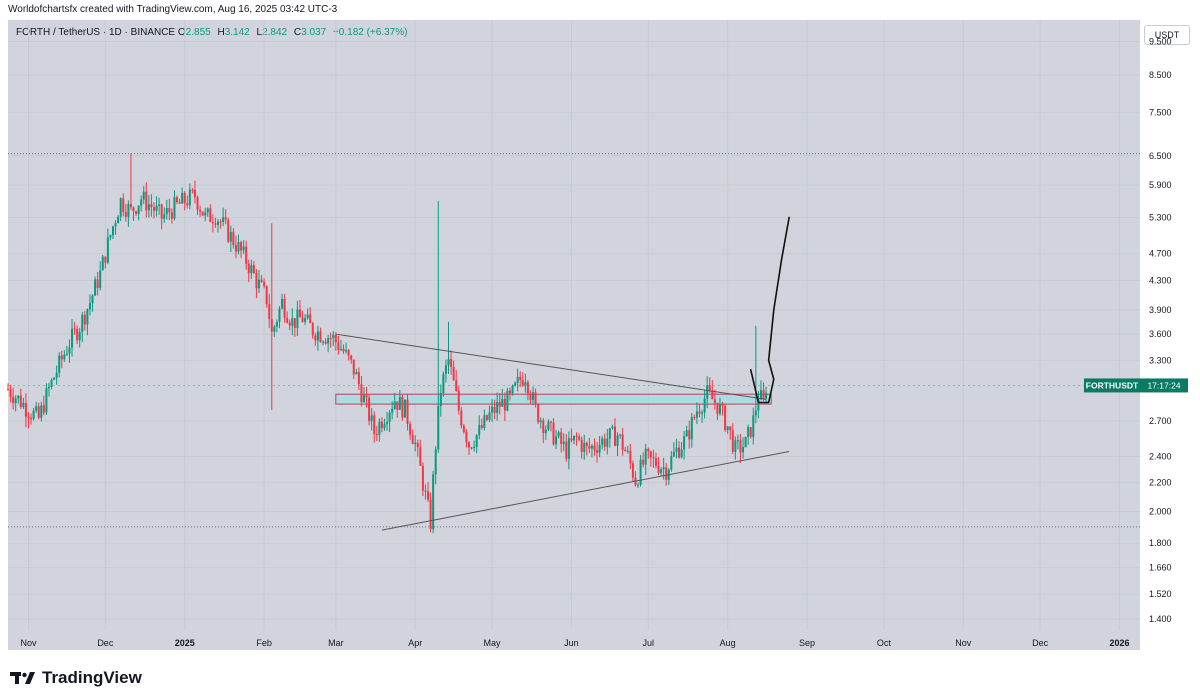  Describe the element at coordinates (1160, 594) in the screenshot. I see `y-tick-label: 1.520` at that location.